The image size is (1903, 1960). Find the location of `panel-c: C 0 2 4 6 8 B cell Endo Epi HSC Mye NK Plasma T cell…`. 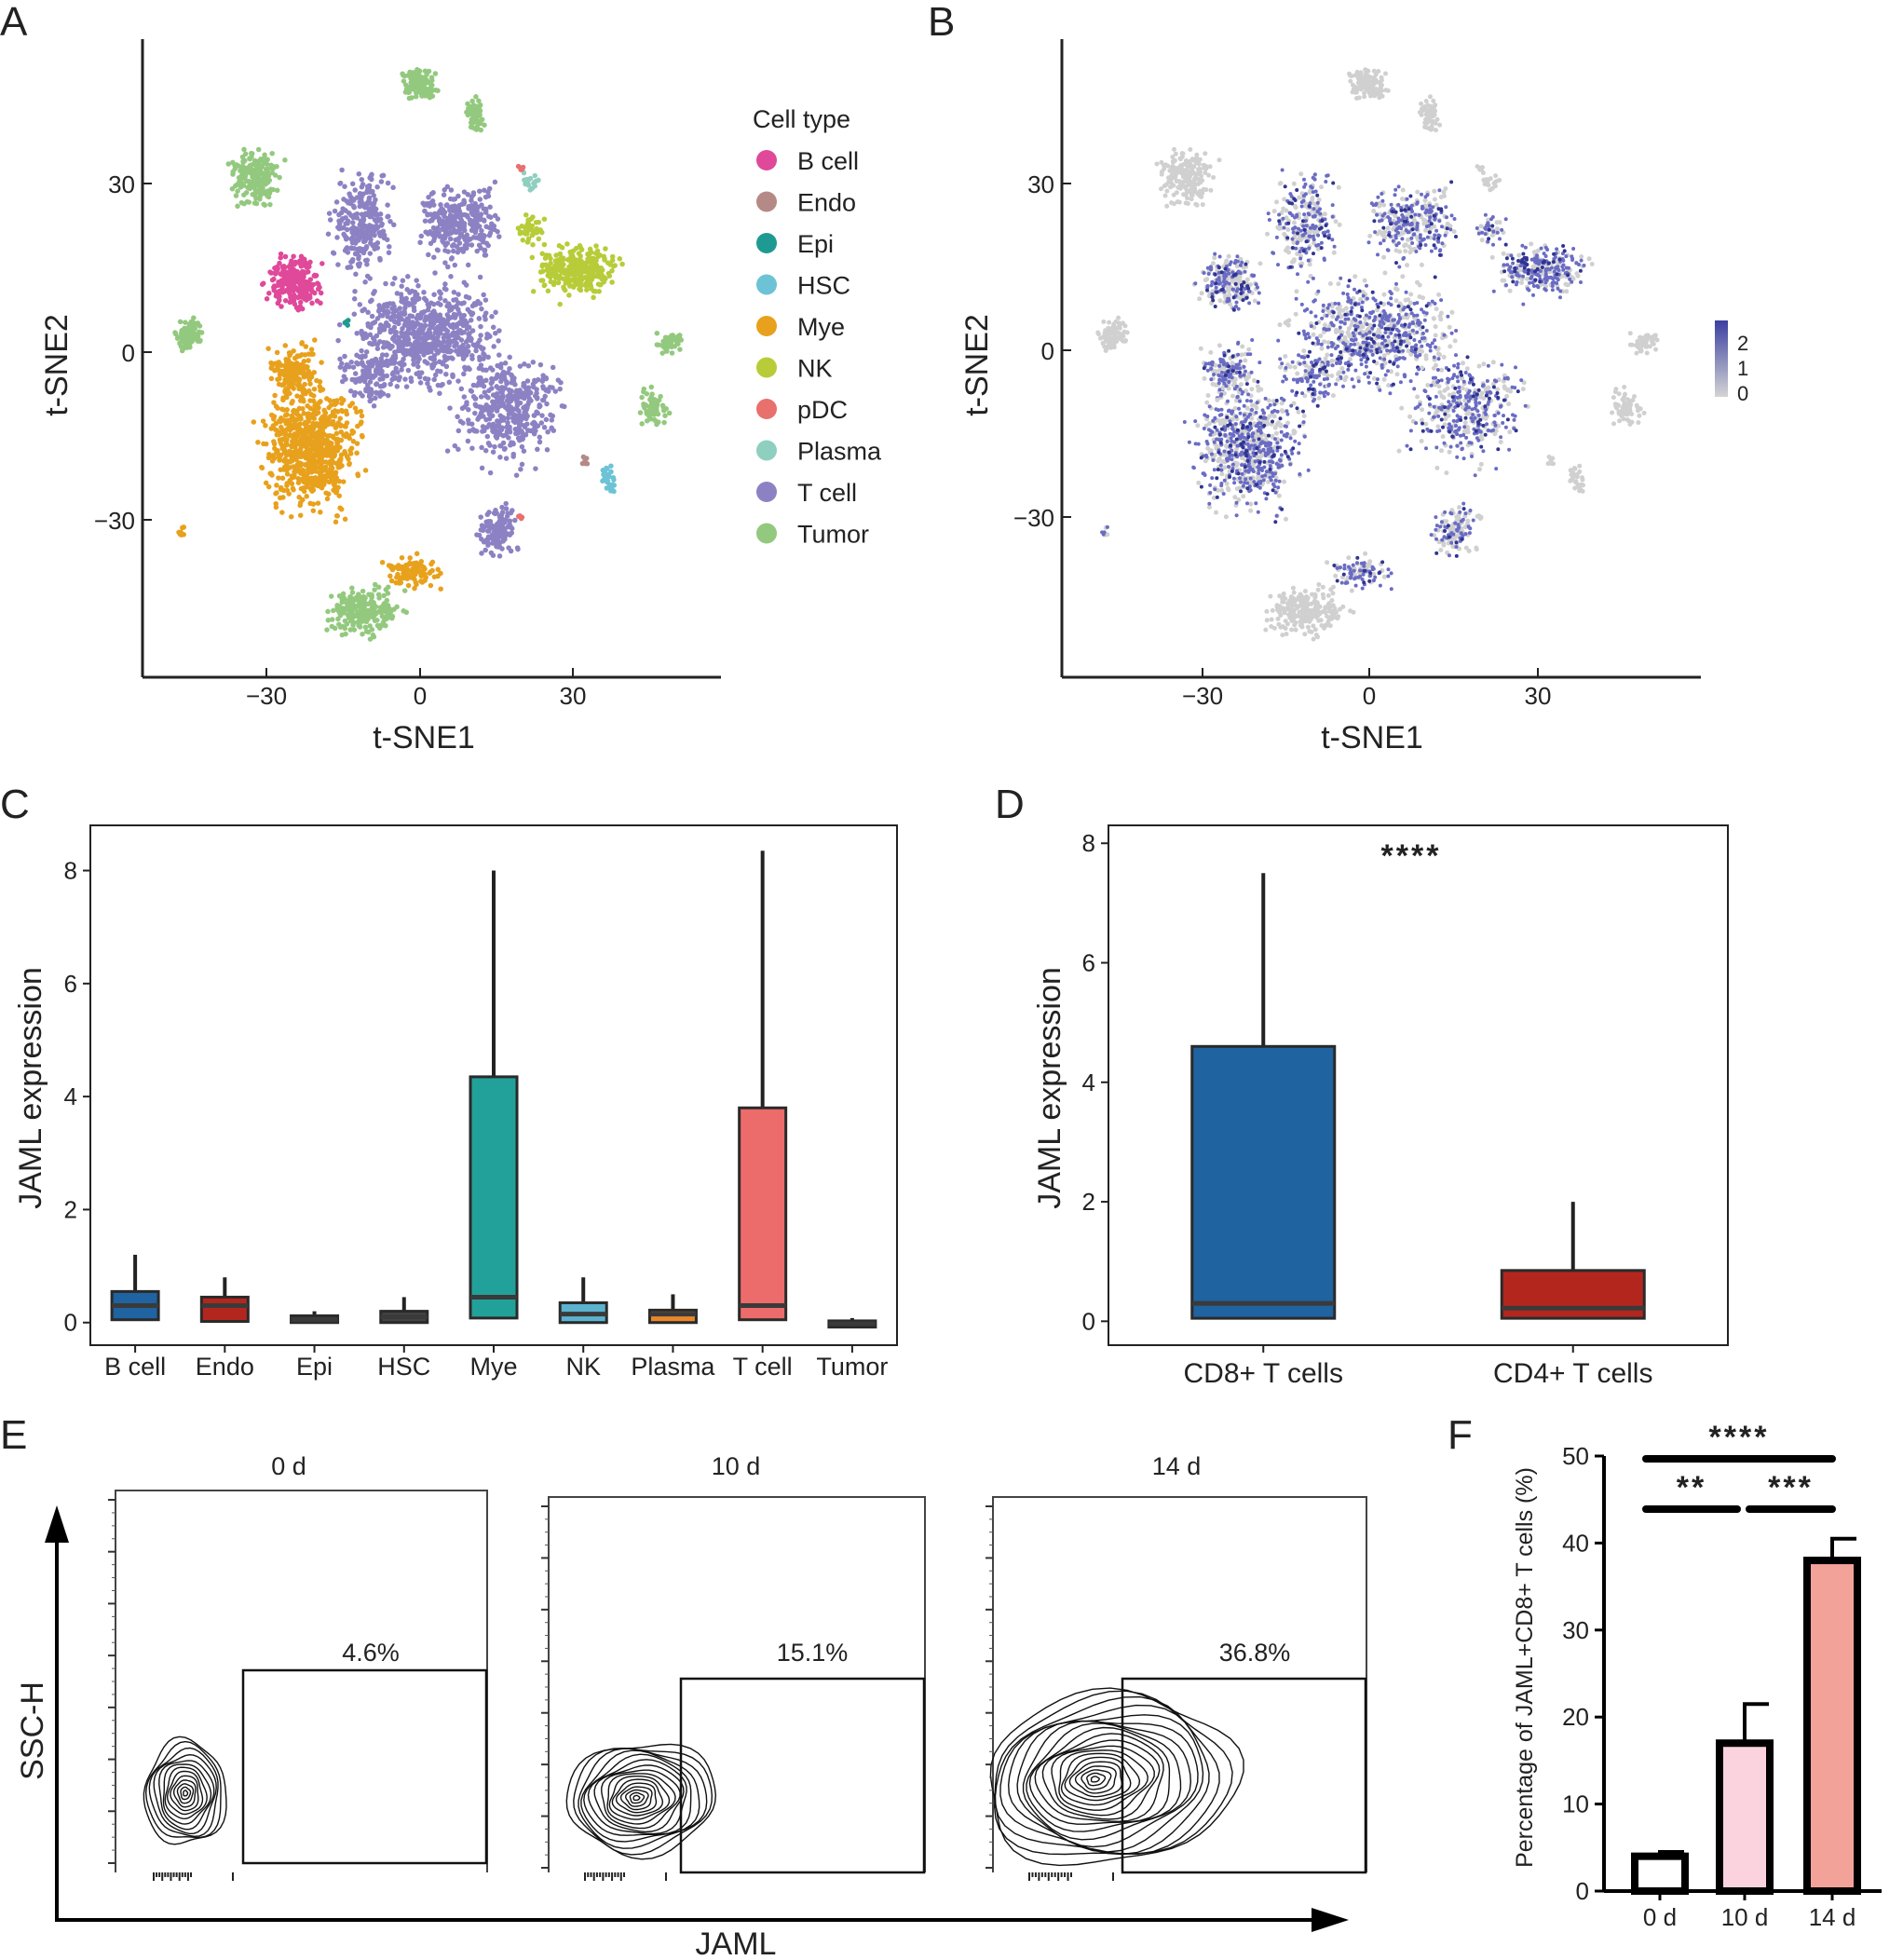

panel-c: C 0 2 4 6 8 B cell Endo Epi HSC Mye NK Plasma T cell… is located at coordinates (449, 1081).